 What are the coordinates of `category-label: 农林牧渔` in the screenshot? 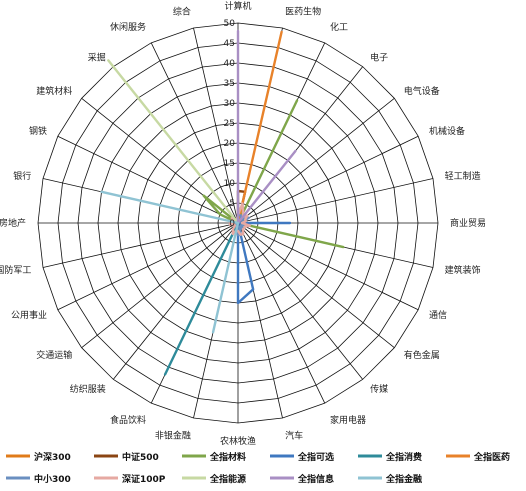 It's located at (238, 441).